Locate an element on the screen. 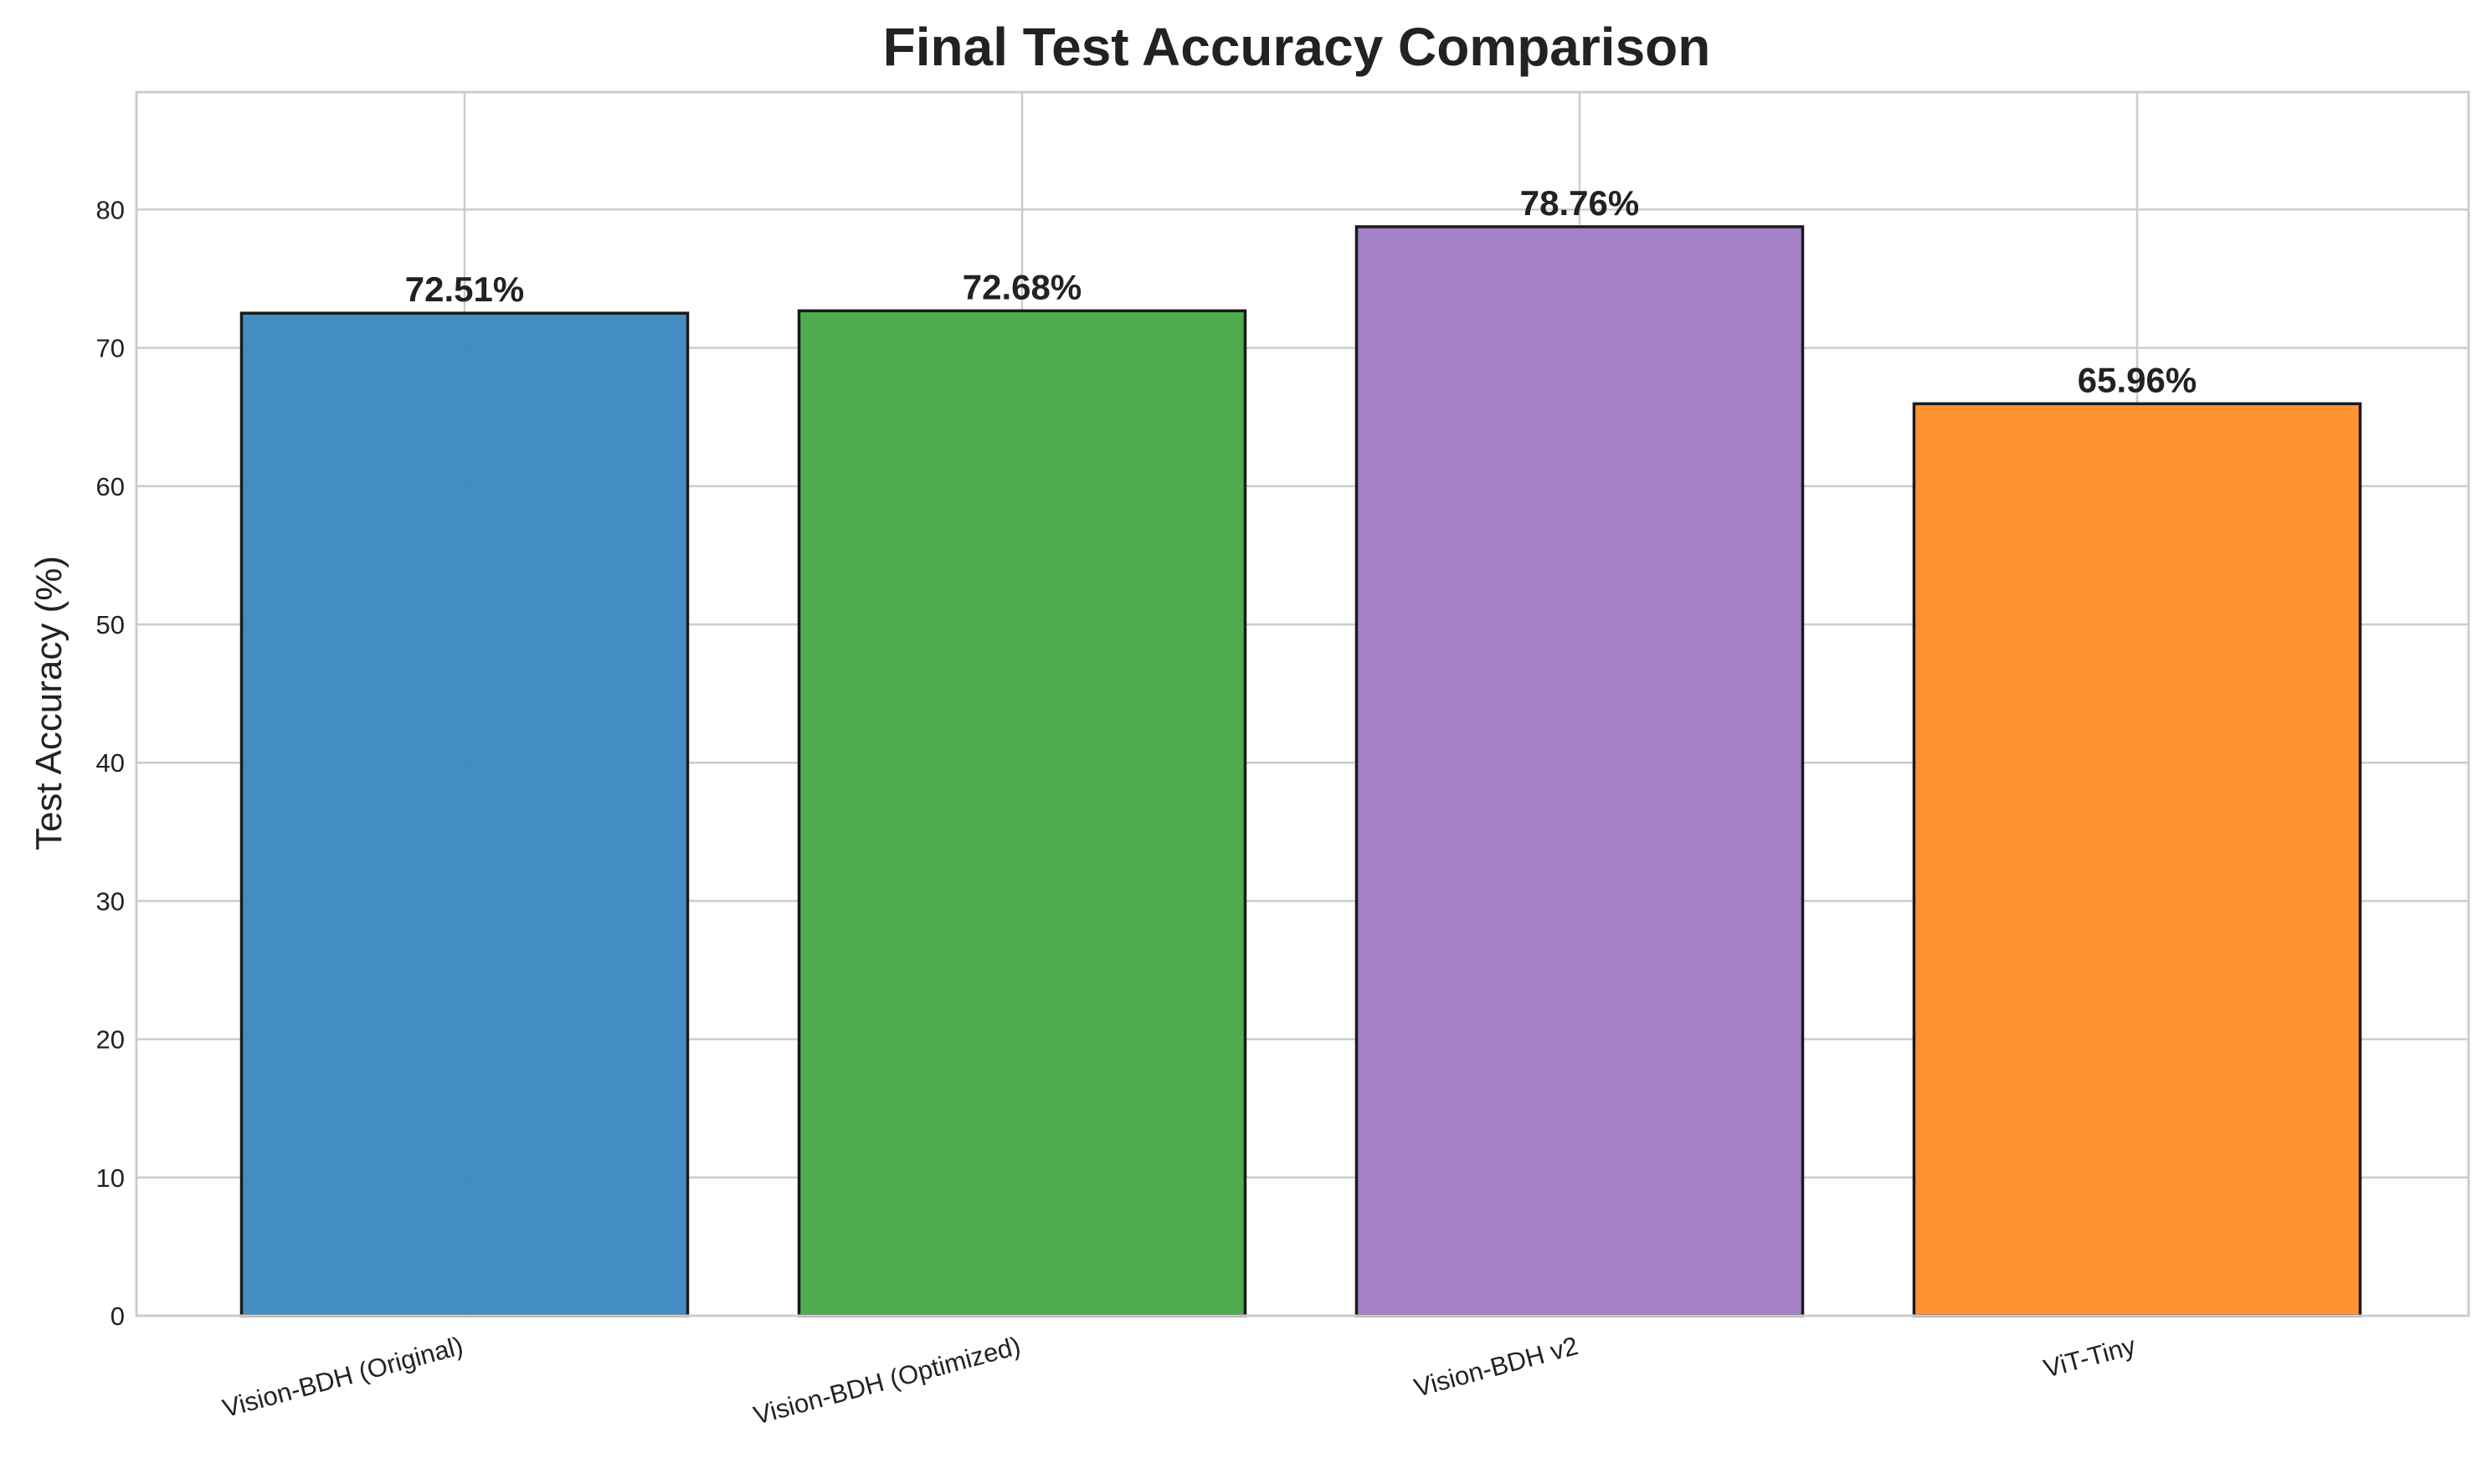 The width and height of the screenshot is (2487, 1484). y-axis-ticks: 0 10 20 30 40 50 60 70 80 is located at coordinates (110, 763).